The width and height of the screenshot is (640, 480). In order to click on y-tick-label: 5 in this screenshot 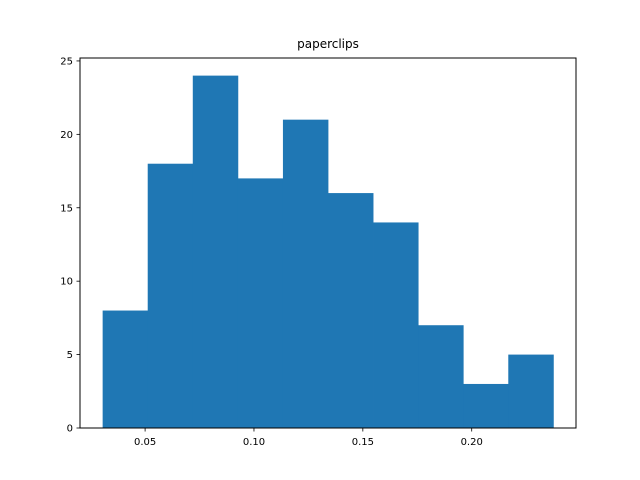, I will do `click(70, 355)`.